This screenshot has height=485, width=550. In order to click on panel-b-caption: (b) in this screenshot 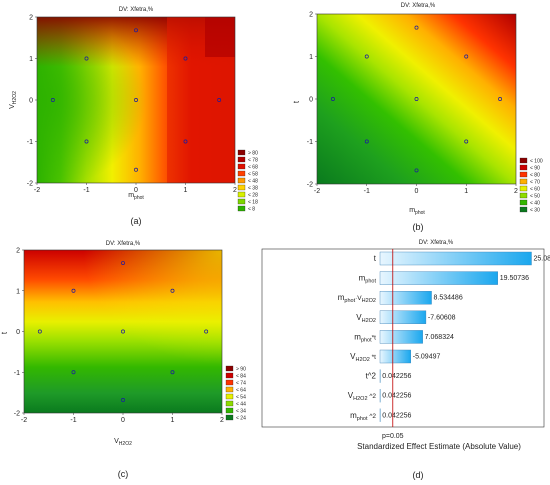, I will do `click(418, 227)`.